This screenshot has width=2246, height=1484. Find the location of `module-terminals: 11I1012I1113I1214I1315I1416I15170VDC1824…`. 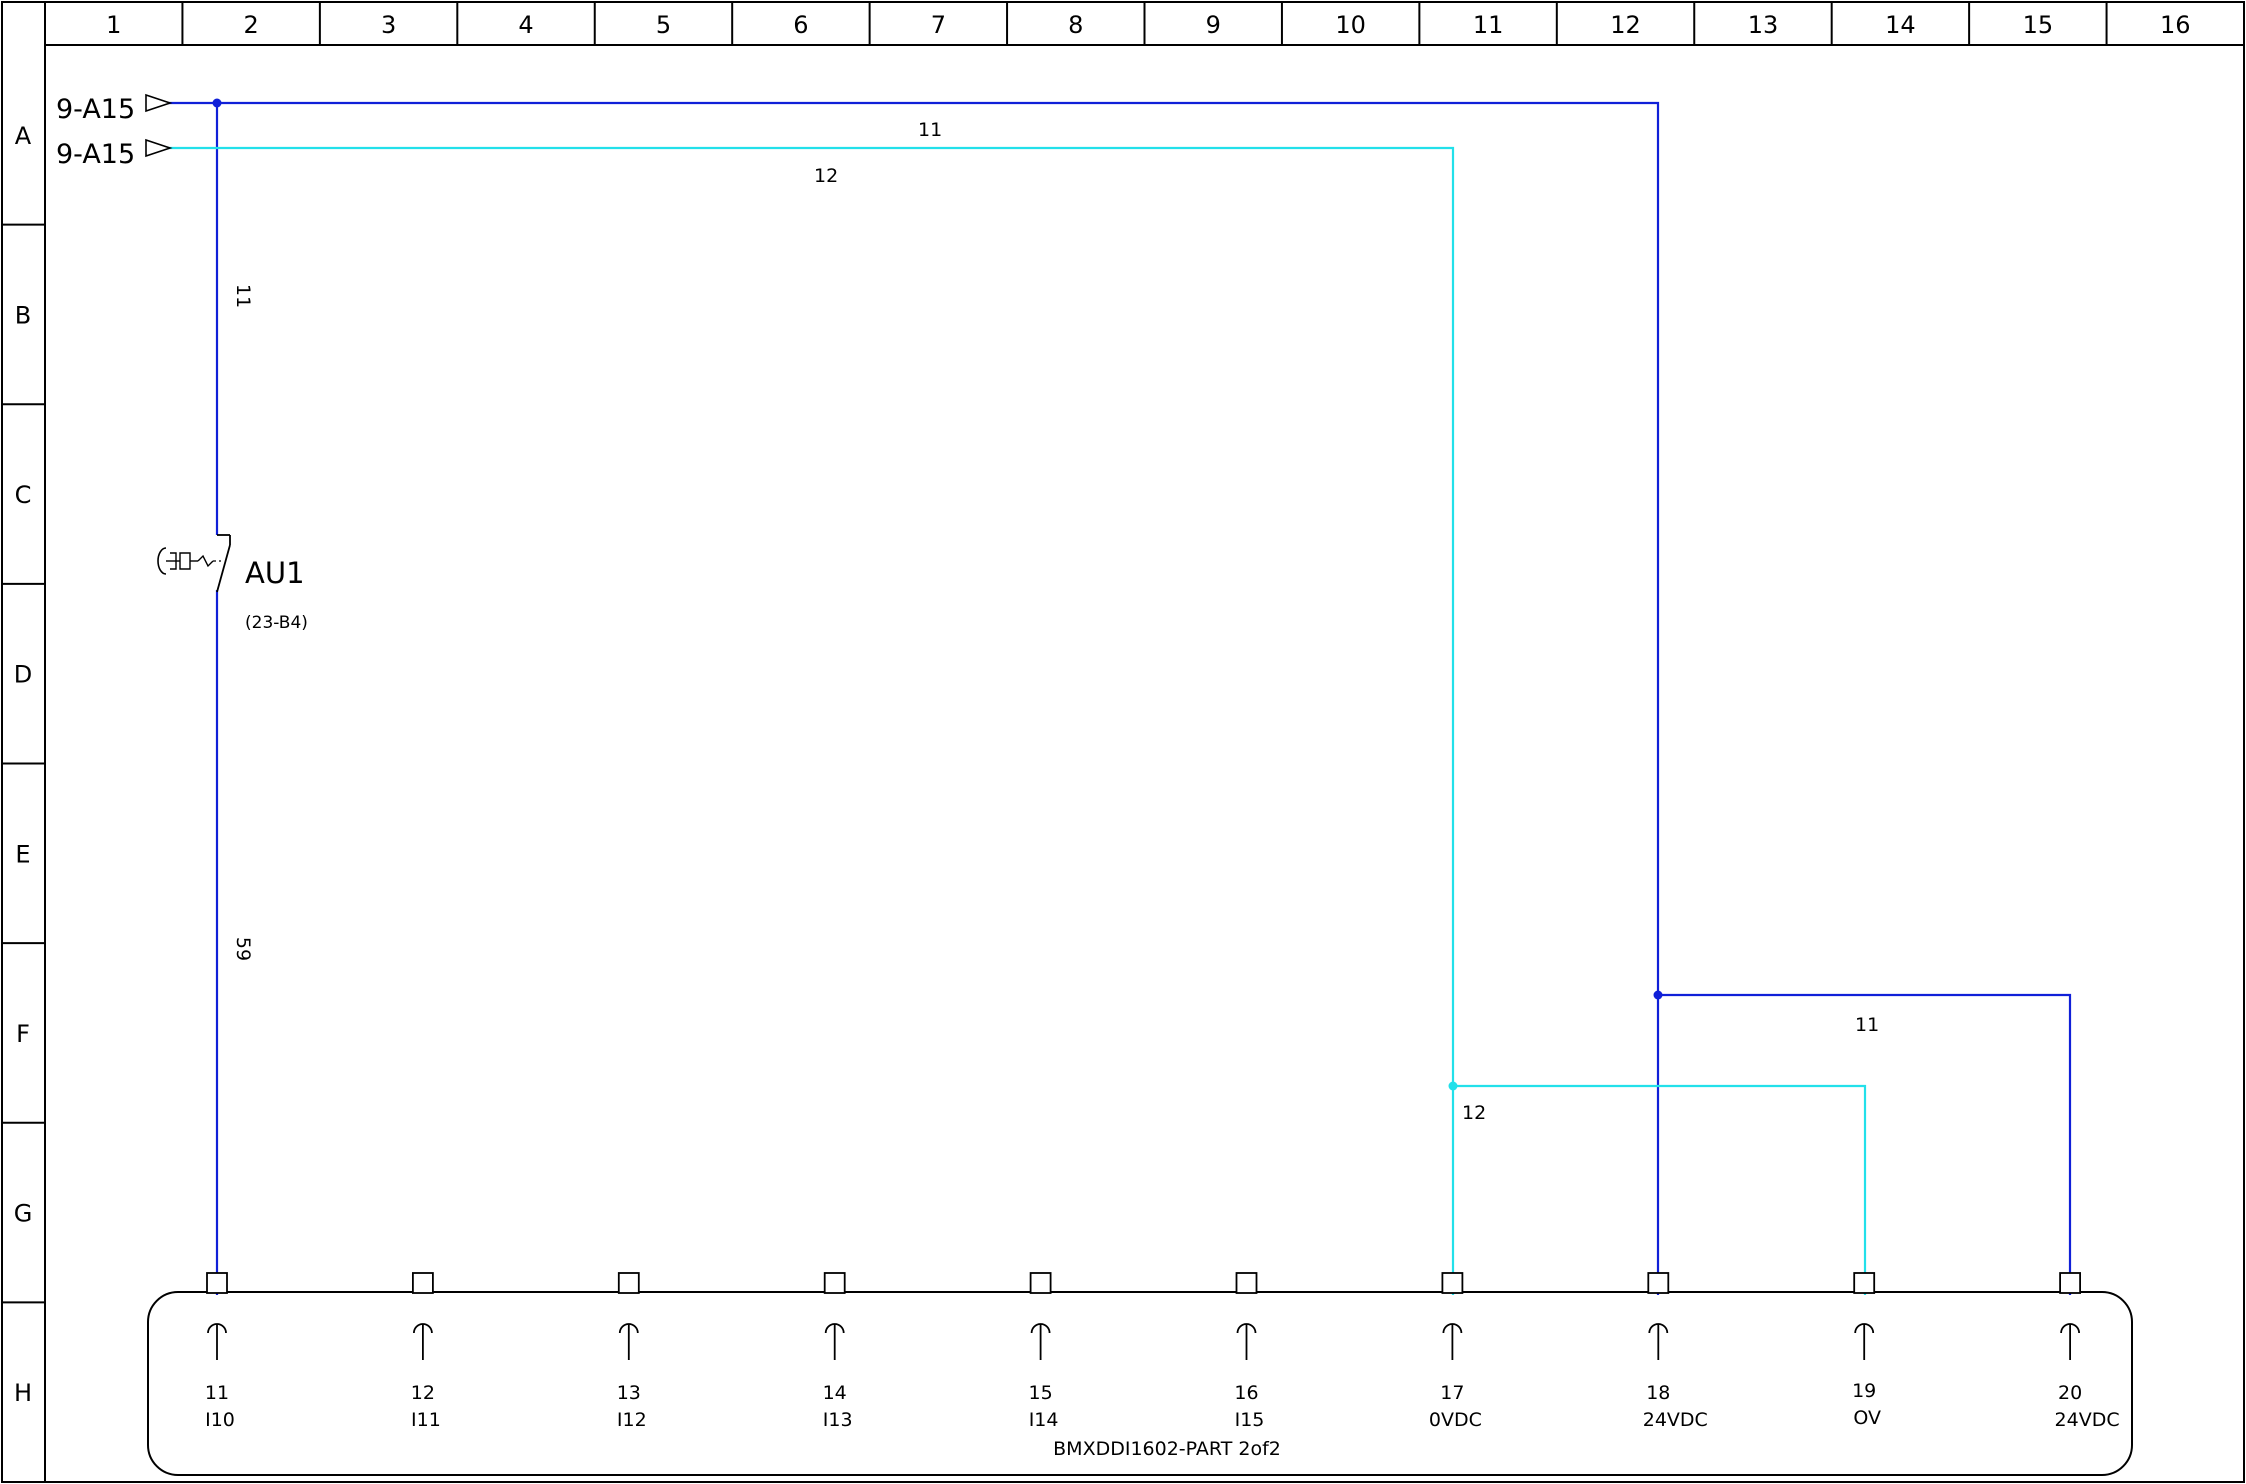

module-terminals: 11I1012I1113I1214I1315I1416I15170VDC1824… is located at coordinates (1162, 1351).